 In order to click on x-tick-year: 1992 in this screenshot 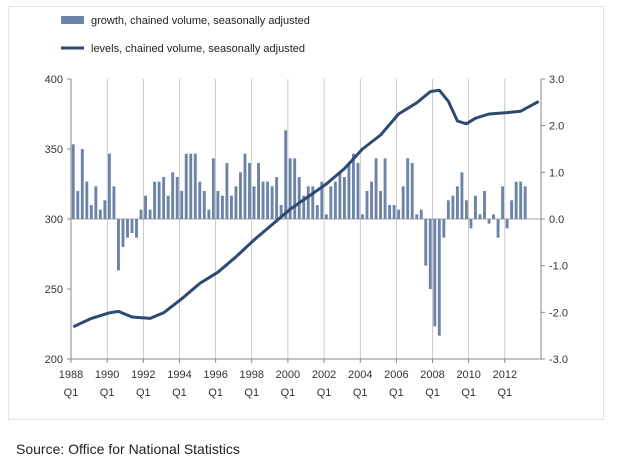, I will do `click(143, 375)`.